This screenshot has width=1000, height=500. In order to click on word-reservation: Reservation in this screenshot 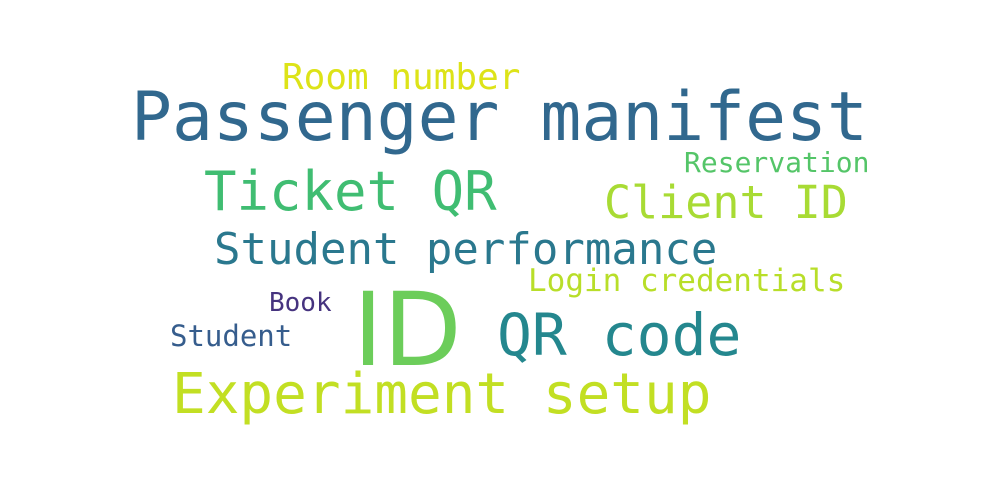, I will do `click(777, 162)`.